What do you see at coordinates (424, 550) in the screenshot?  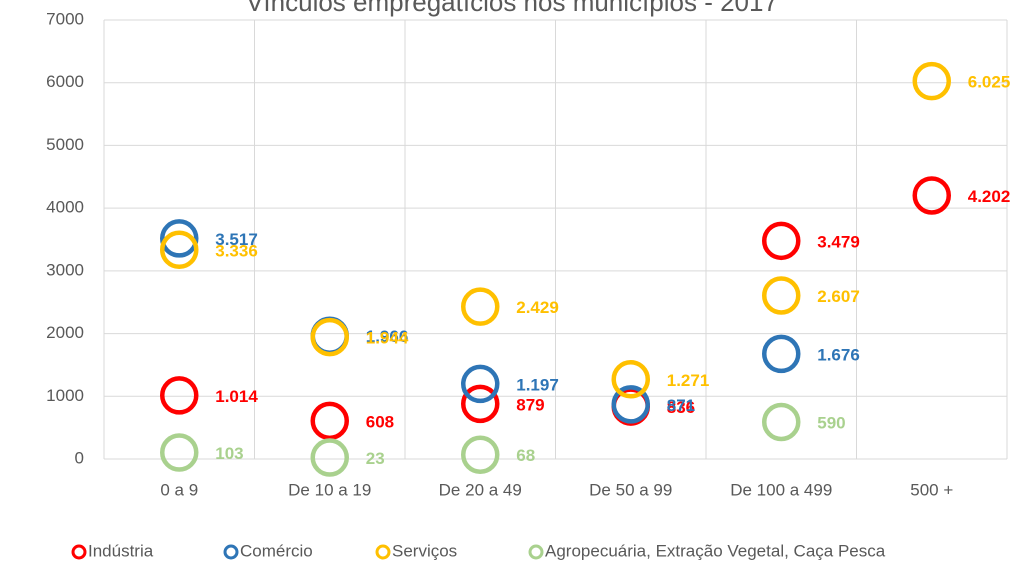 I see `legend-label: Serviços` at bounding box center [424, 550].